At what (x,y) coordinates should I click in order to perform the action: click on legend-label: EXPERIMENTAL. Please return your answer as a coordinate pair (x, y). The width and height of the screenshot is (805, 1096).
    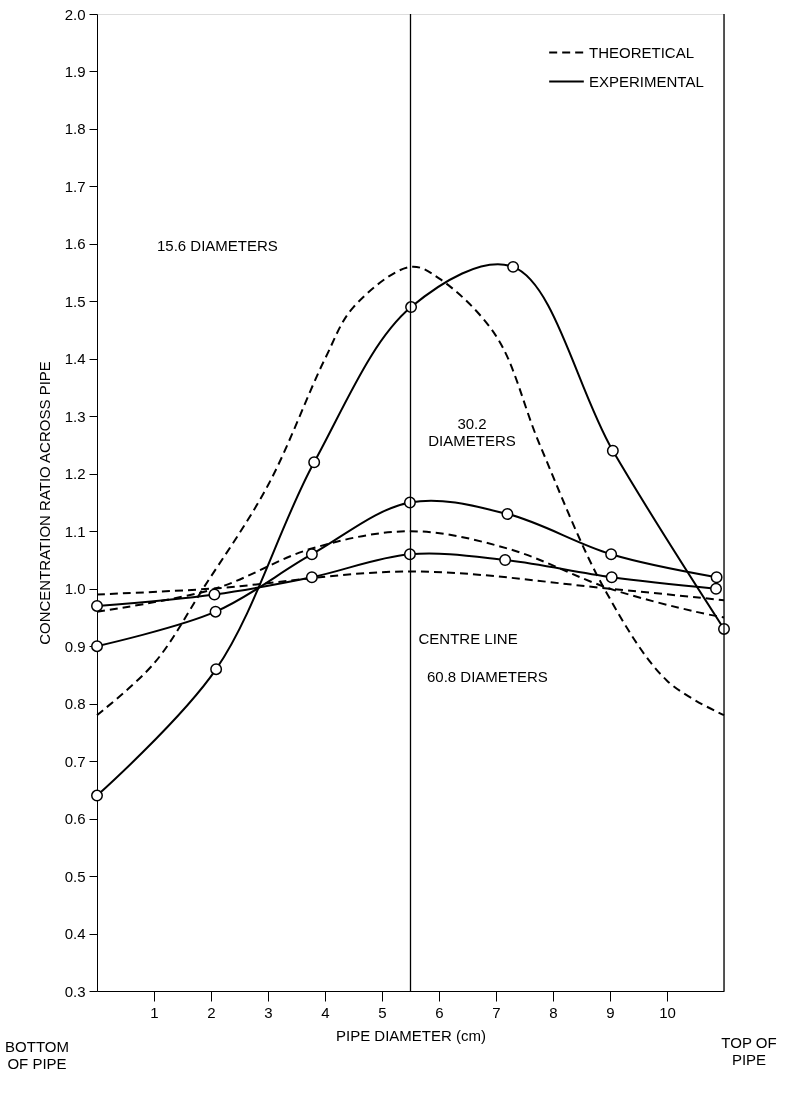
    Looking at the image, I should click on (646, 81).